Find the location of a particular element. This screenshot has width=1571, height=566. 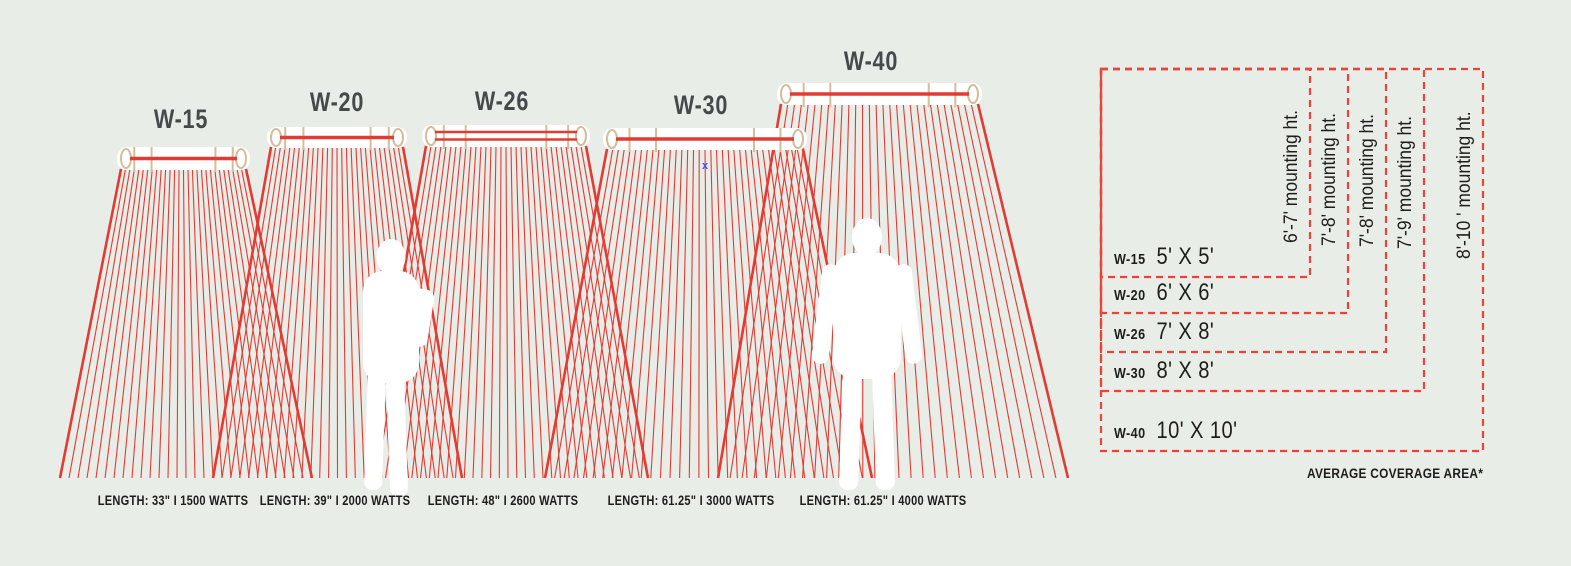

heater-model-label-w-30: W-30 is located at coordinates (701, 105).